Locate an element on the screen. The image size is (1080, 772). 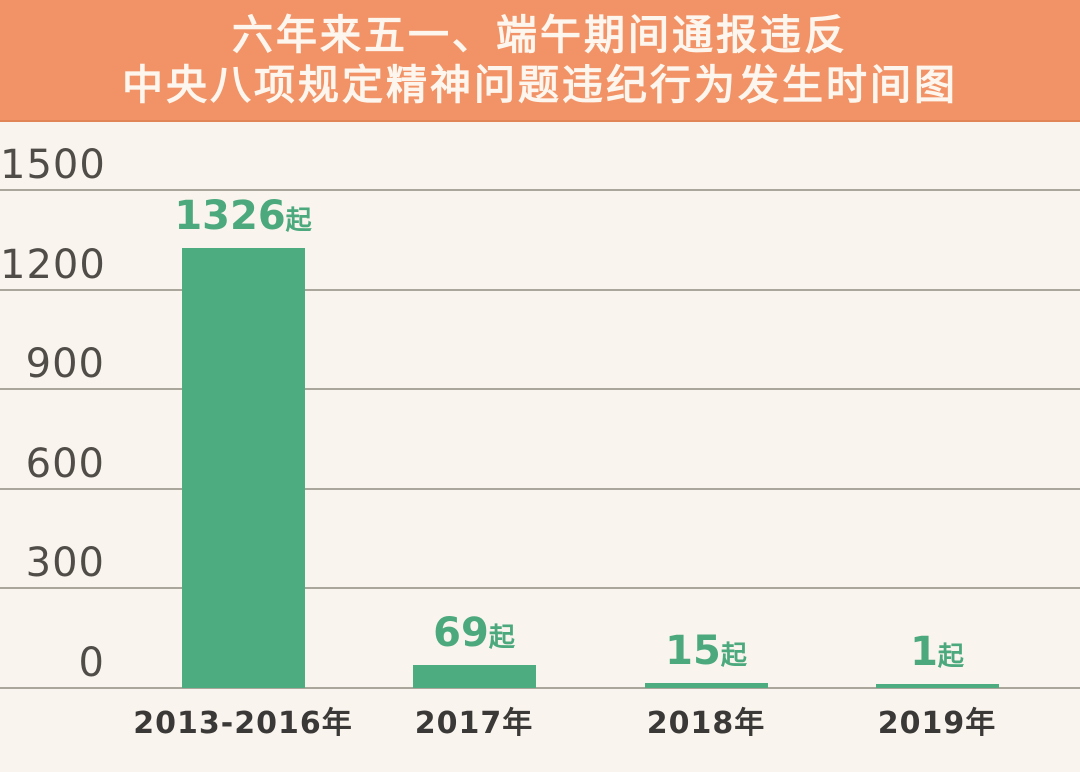
chart-title-line-1: 六年来五一、端午期间通报违反 is located at coordinates (540, 35).